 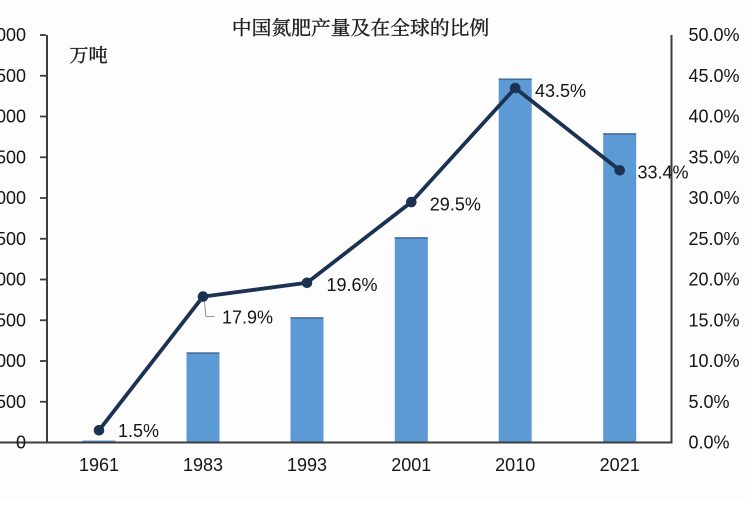 What do you see at coordinates (203, 465) in the screenshot?
I see `svg-text: 1983` at bounding box center [203, 465].